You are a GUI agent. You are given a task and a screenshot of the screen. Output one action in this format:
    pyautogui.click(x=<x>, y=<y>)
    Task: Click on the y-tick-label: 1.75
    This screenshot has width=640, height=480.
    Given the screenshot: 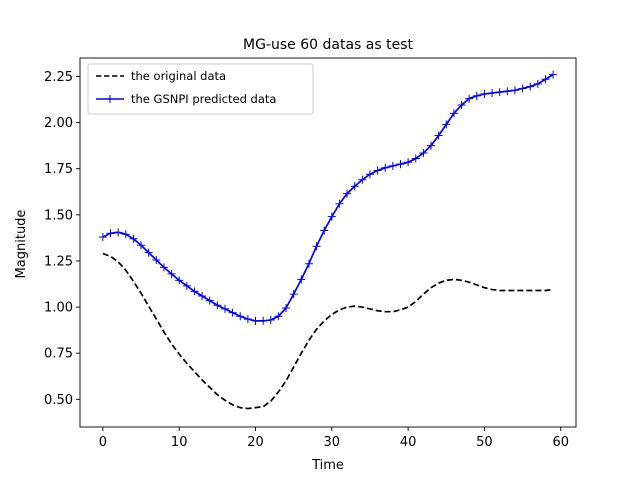 What is the action you would take?
    pyautogui.click(x=58, y=169)
    